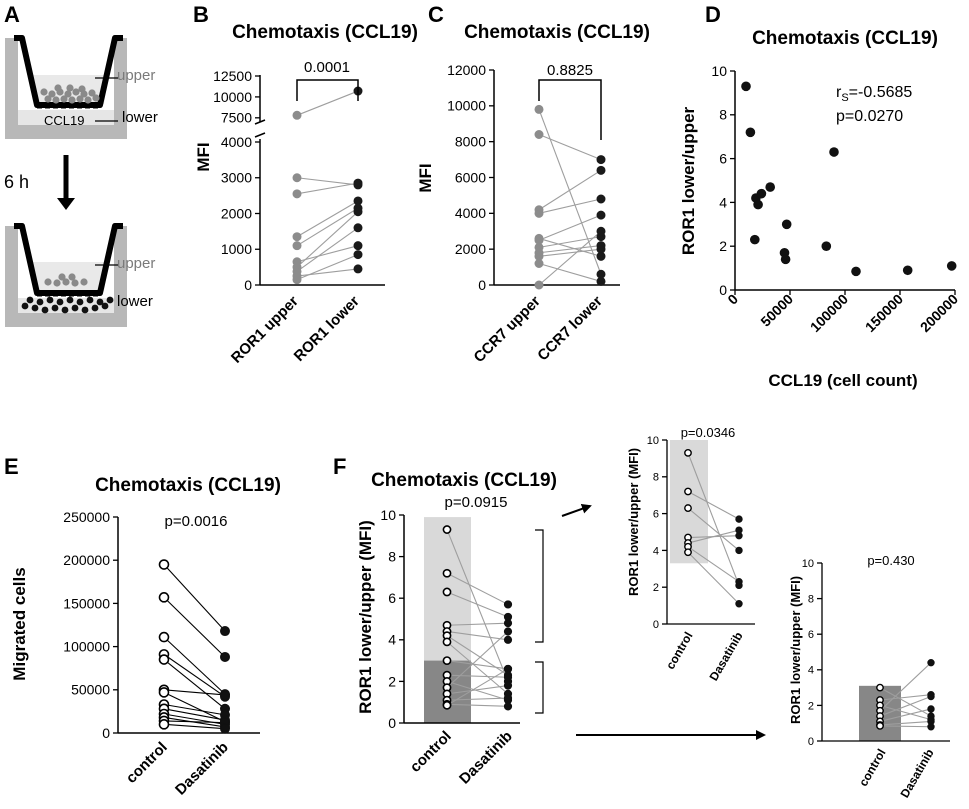 The height and width of the screenshot is (809, 969). I want to click on y-axis-label: ROR1 lower/upper (MFI), so click(795, 650).